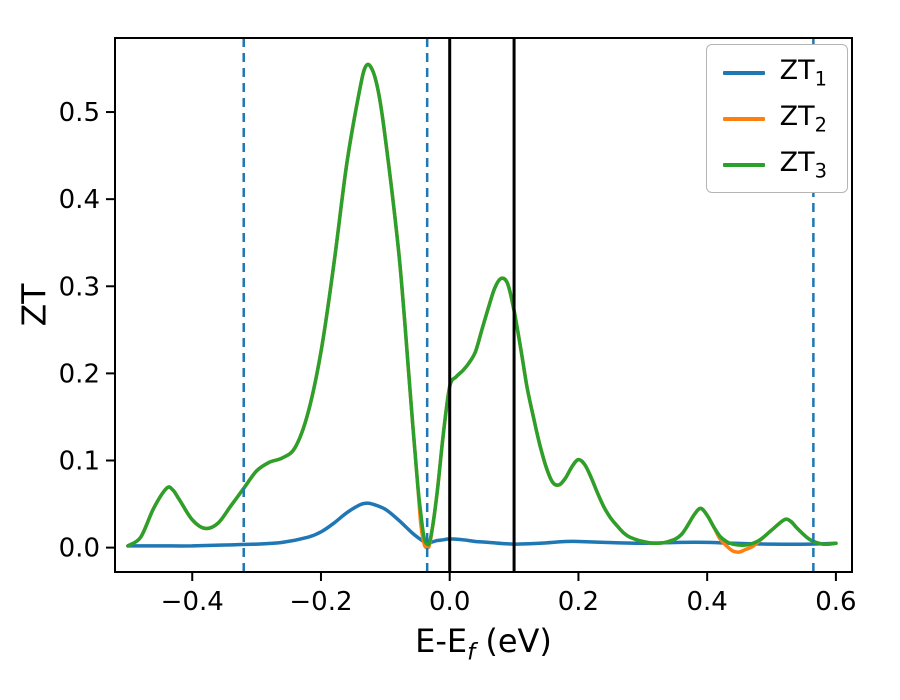 This screenshot has height=700, width=900. What do you see at coordinates (79, 549) in the screenshot?
I see `y-tick-label: 0.0` at bounding box center [79, 549].